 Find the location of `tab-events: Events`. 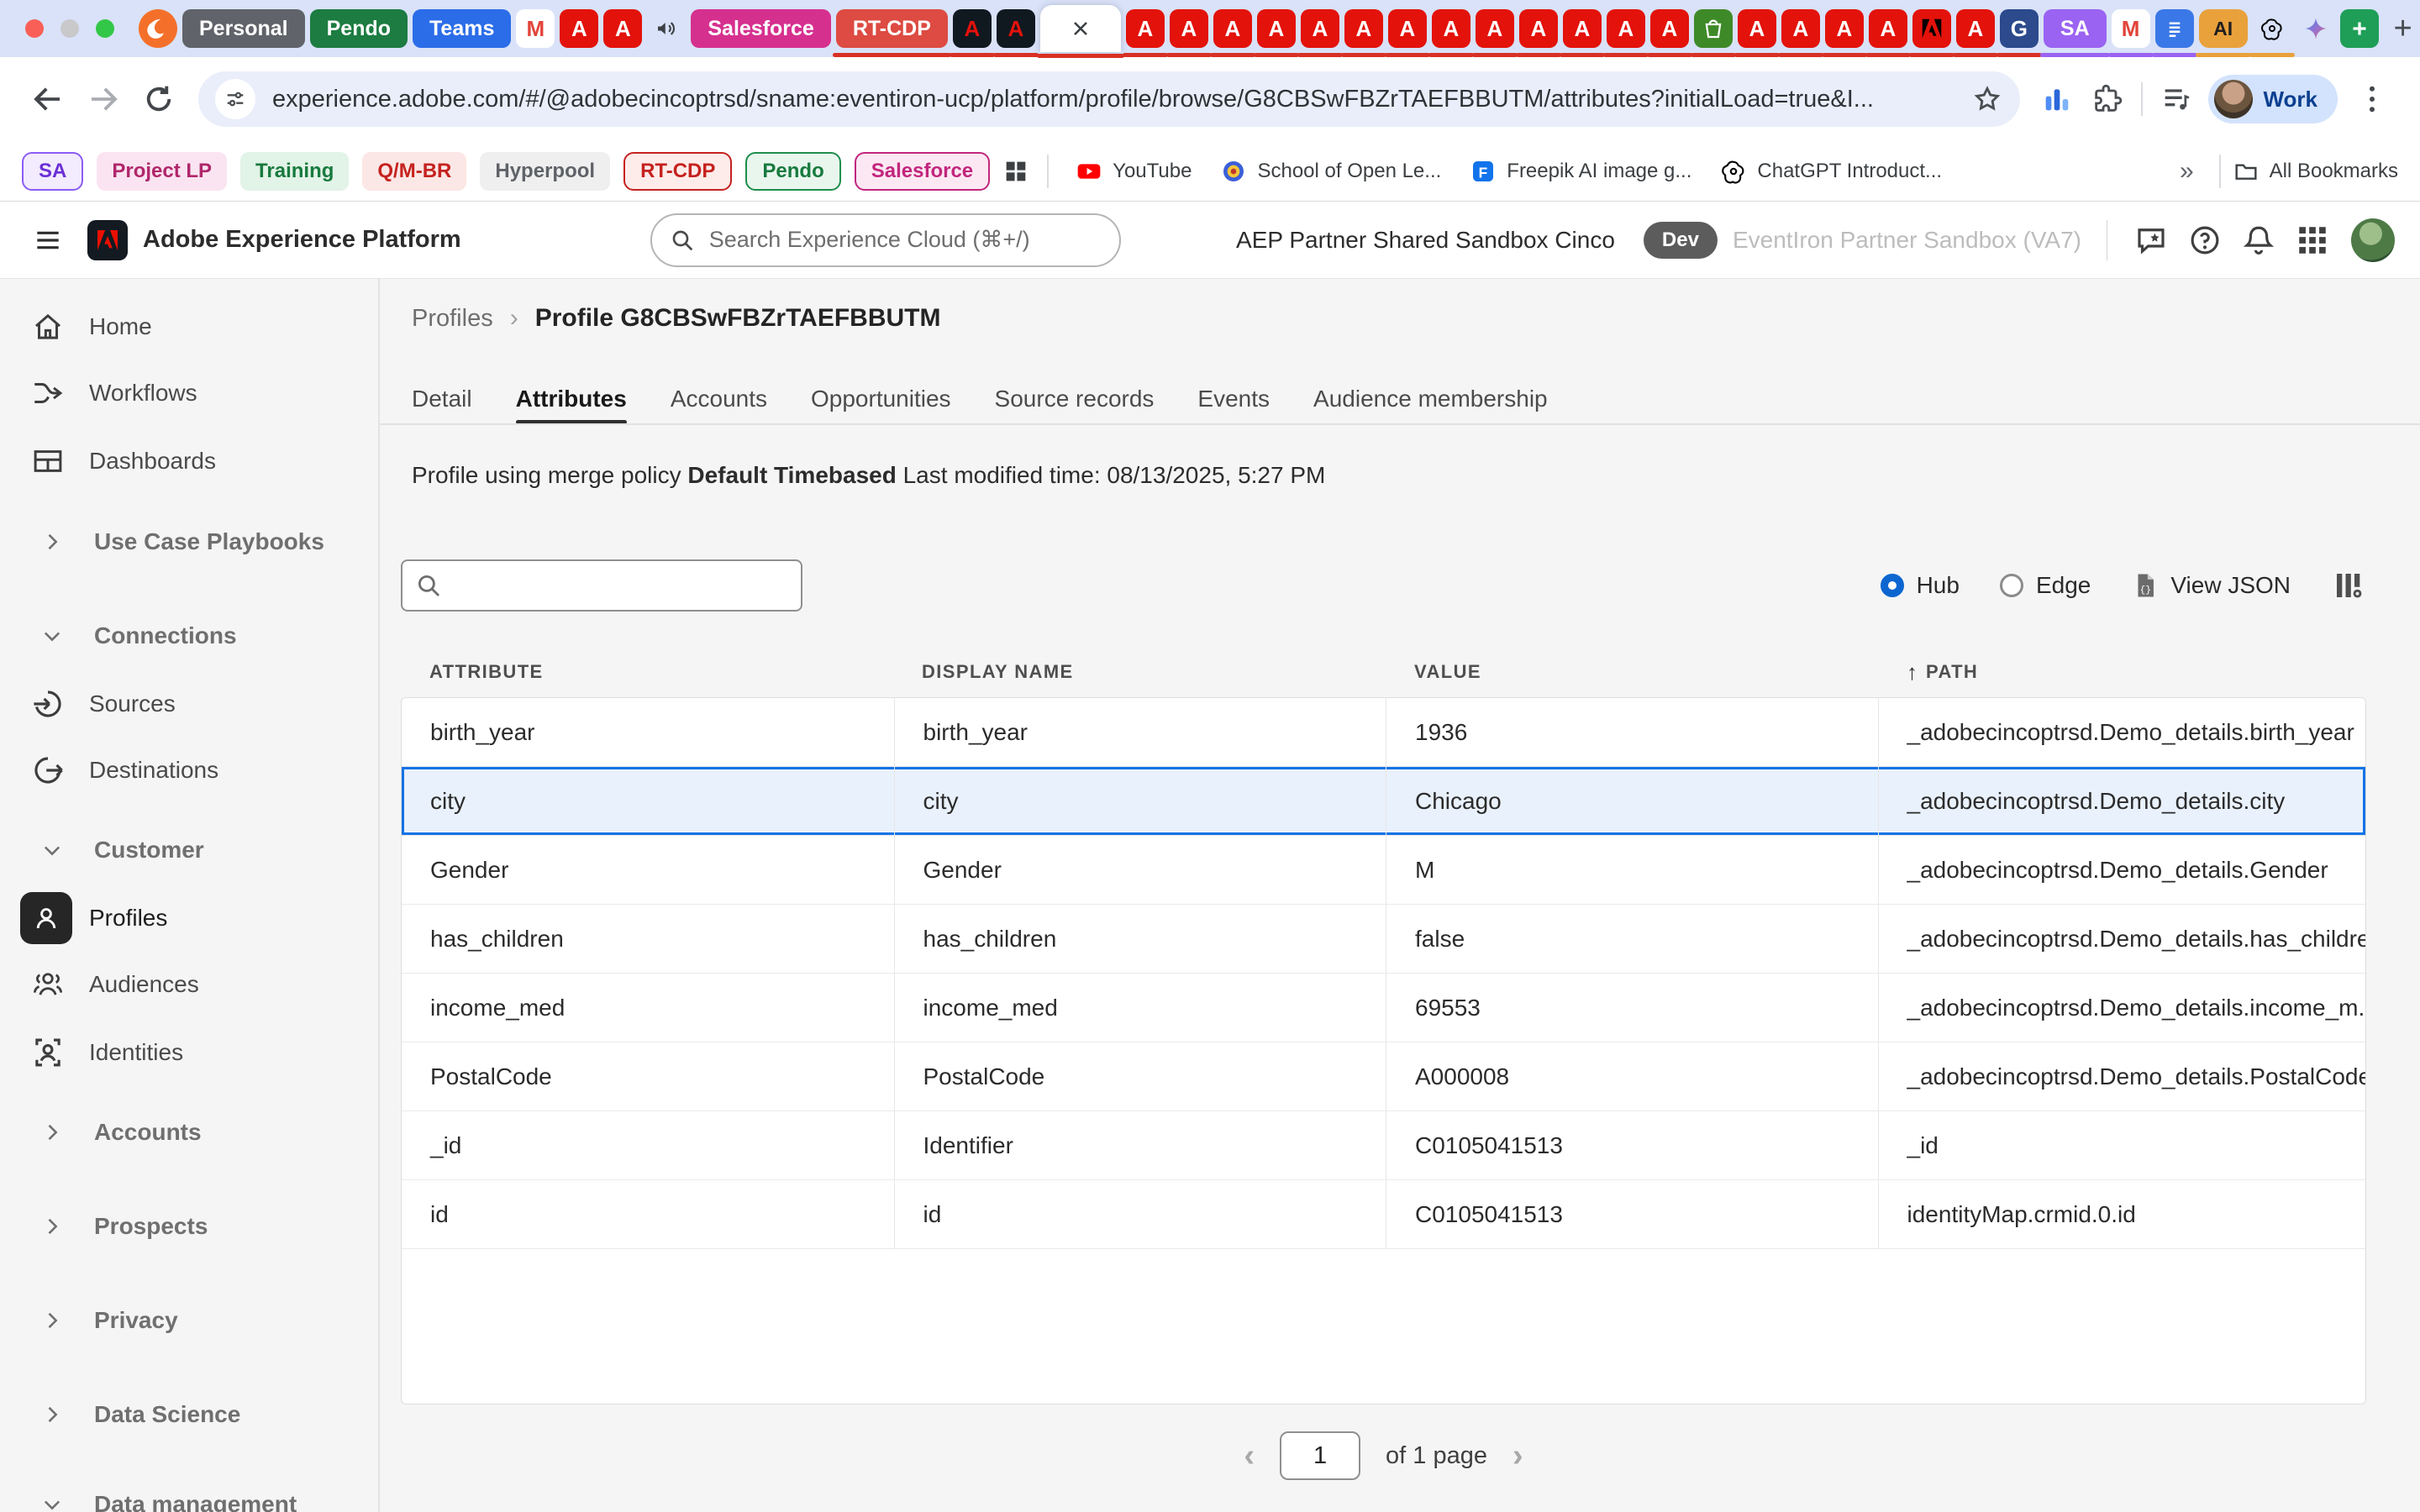

tab-events: Events is located at coordinates (1233, 399).